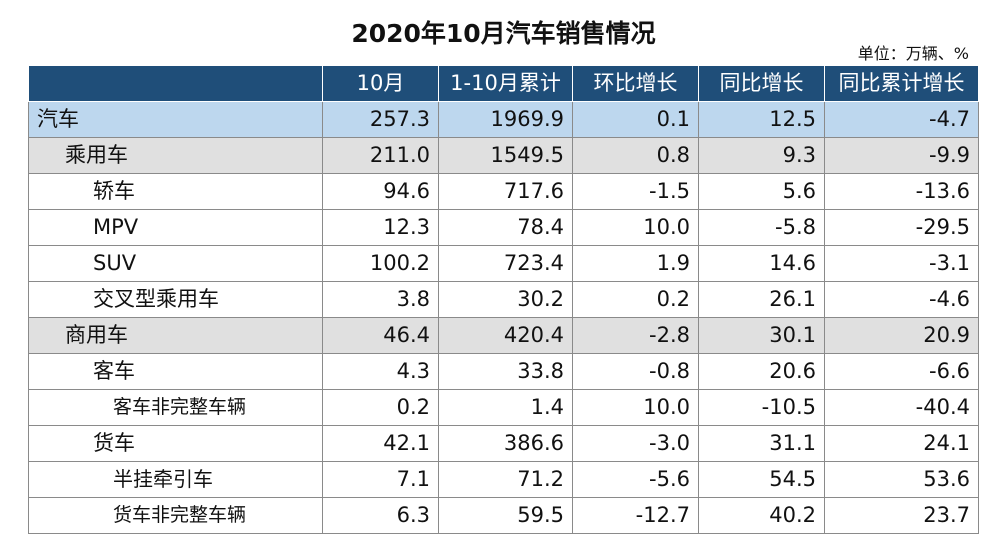  What do you see at coordinates (175, 479) in the screenshot?
I see `row-label: 半挂牵引车` at bounding box center [175, 479].